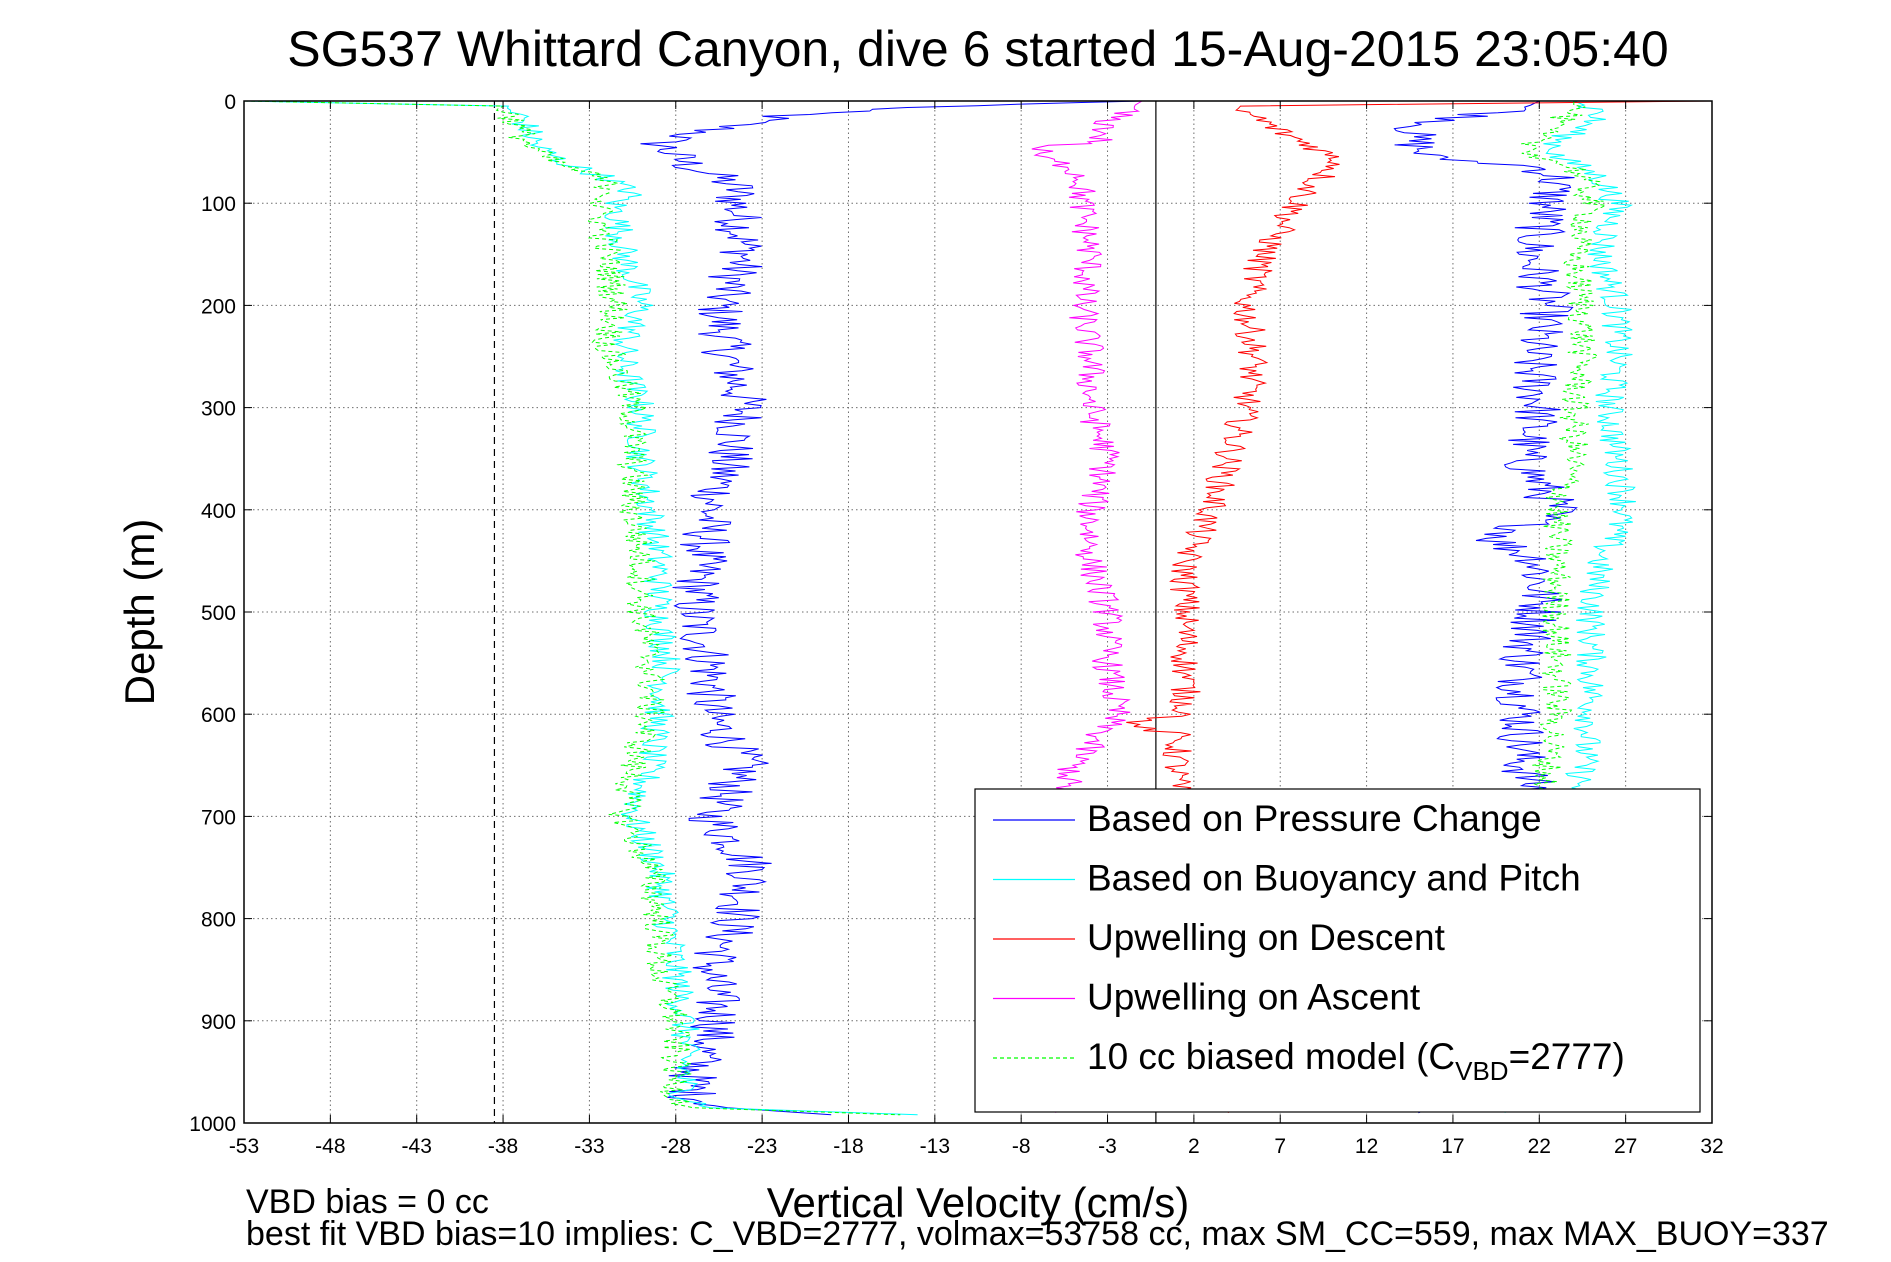 This screenshot has height=1262, width=1891. What do you see at coordinates (1254, 997) in the screenshot?
I see `legend-label: Upwelling on Ascent` at bounding box center [1254, 997].